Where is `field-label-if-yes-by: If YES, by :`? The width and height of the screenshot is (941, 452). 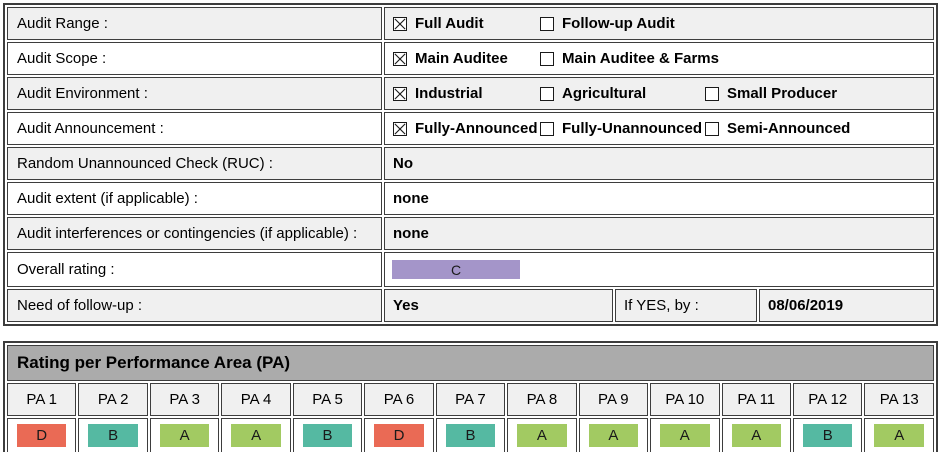
field-label-if-yes-by: If YES, by : is located at coordinates (686, 305).